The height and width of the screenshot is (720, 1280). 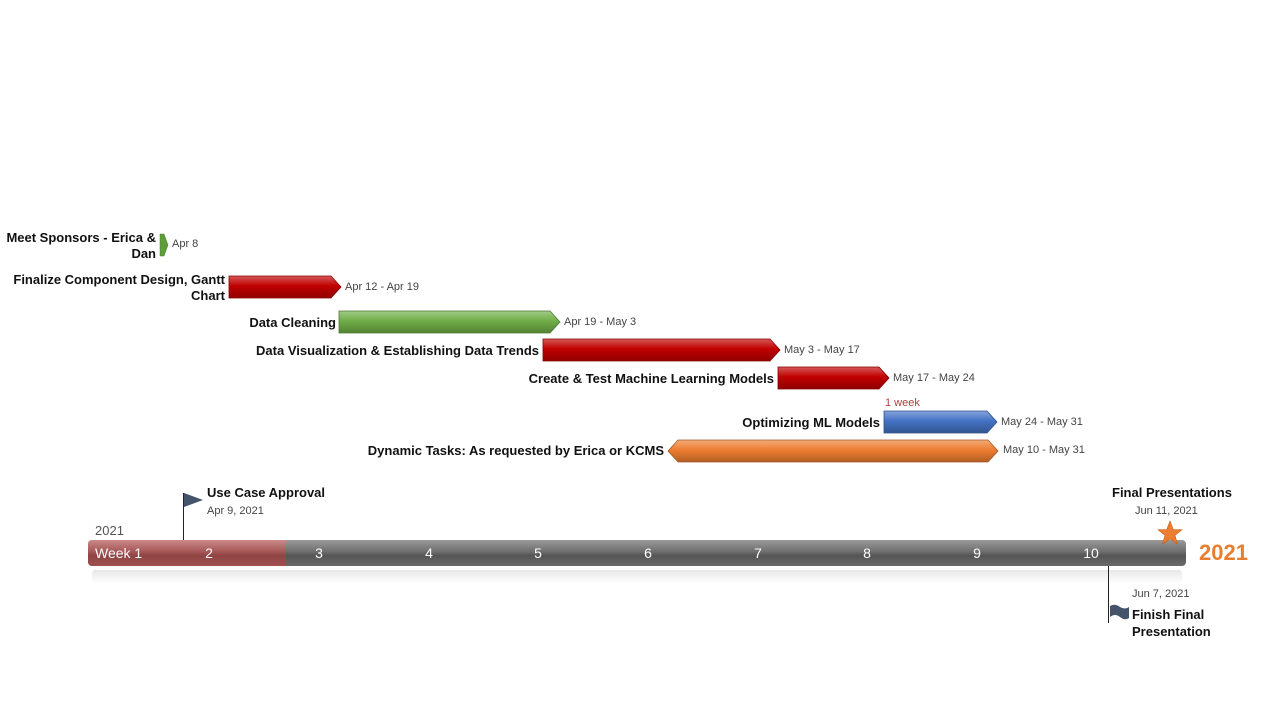 I want to click on week-label: 10, so click(x=1091, y=553).